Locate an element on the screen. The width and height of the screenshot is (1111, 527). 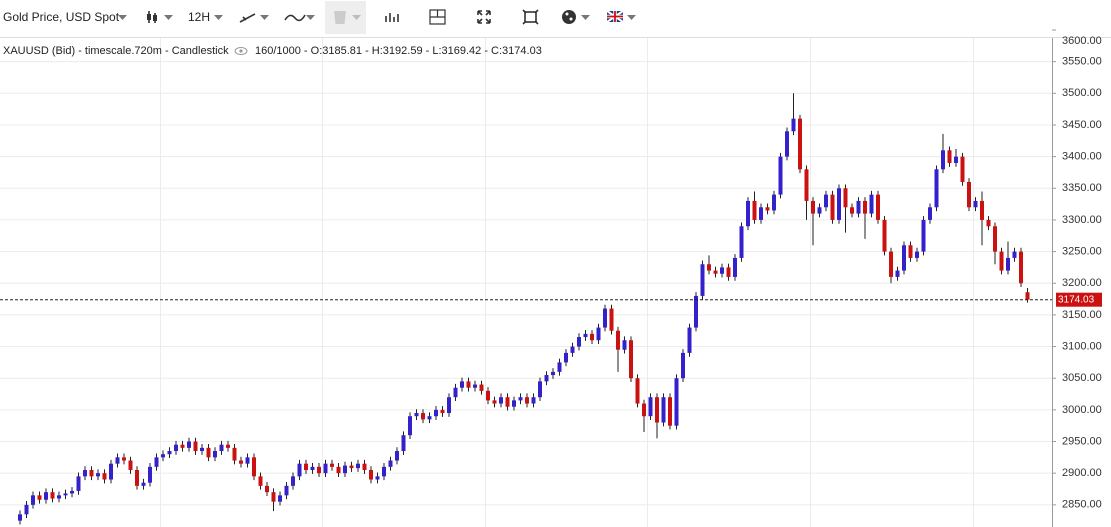
delete-button is located at coordinates (345, 17).